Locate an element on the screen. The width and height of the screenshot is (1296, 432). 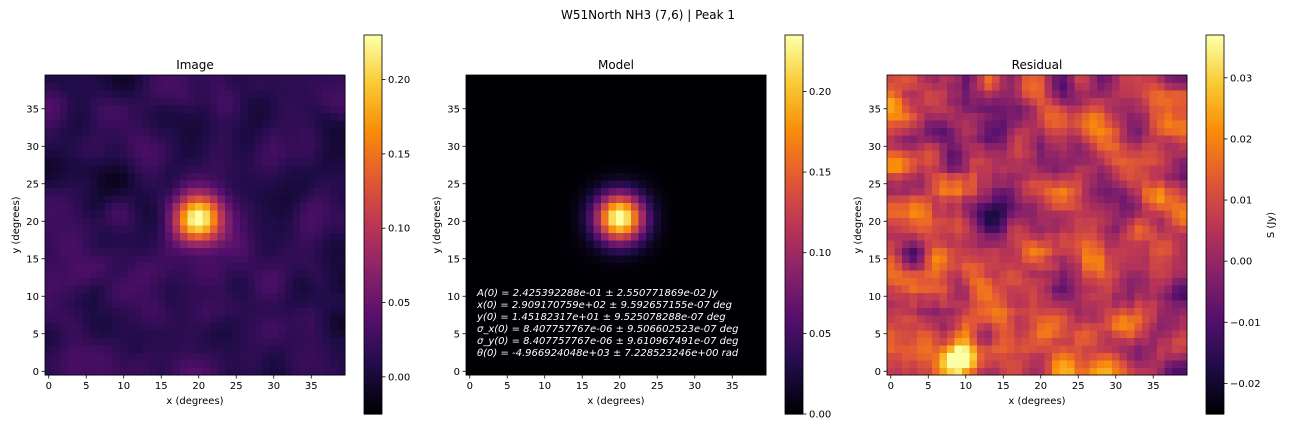
colorbar-tick-label: 0.00 is located at coordinates (399, 377).